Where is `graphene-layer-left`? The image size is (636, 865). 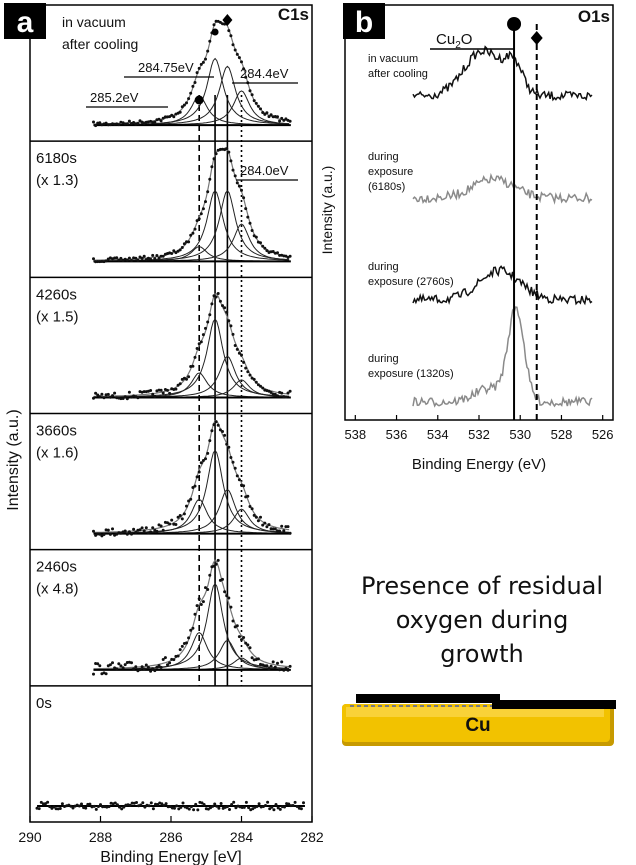 graphene-layer-left is located at coordinates (428, 698).